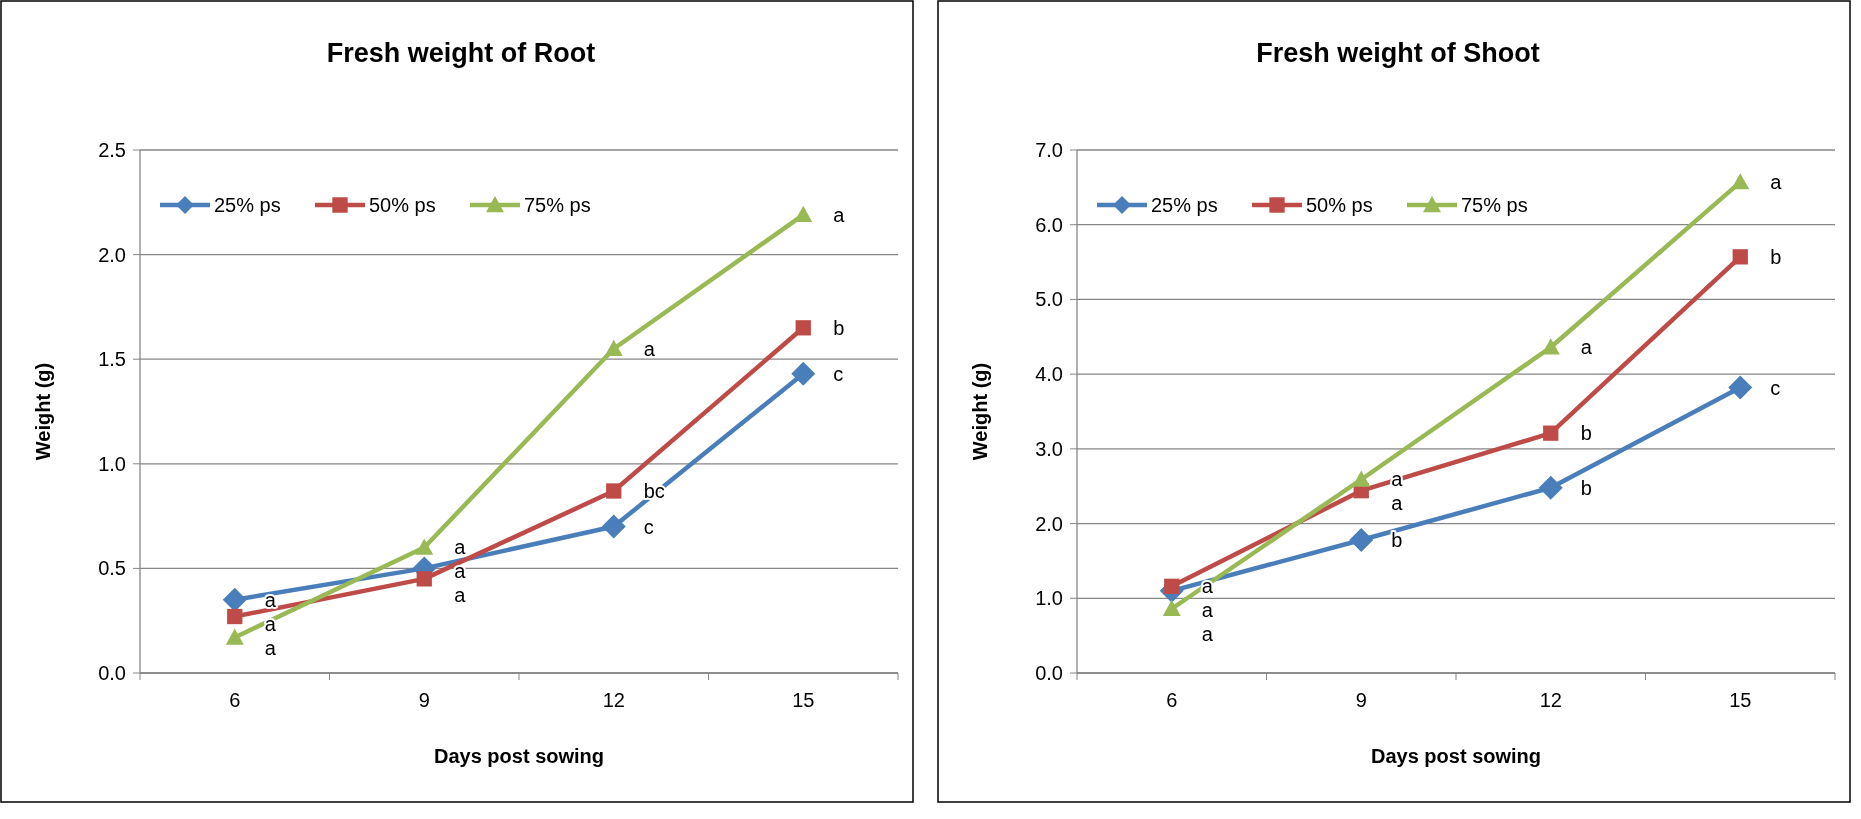 The width and height of the screenshot is (1861, 819). I want to click on y-tick-label: 0.5, so click(112, 568).